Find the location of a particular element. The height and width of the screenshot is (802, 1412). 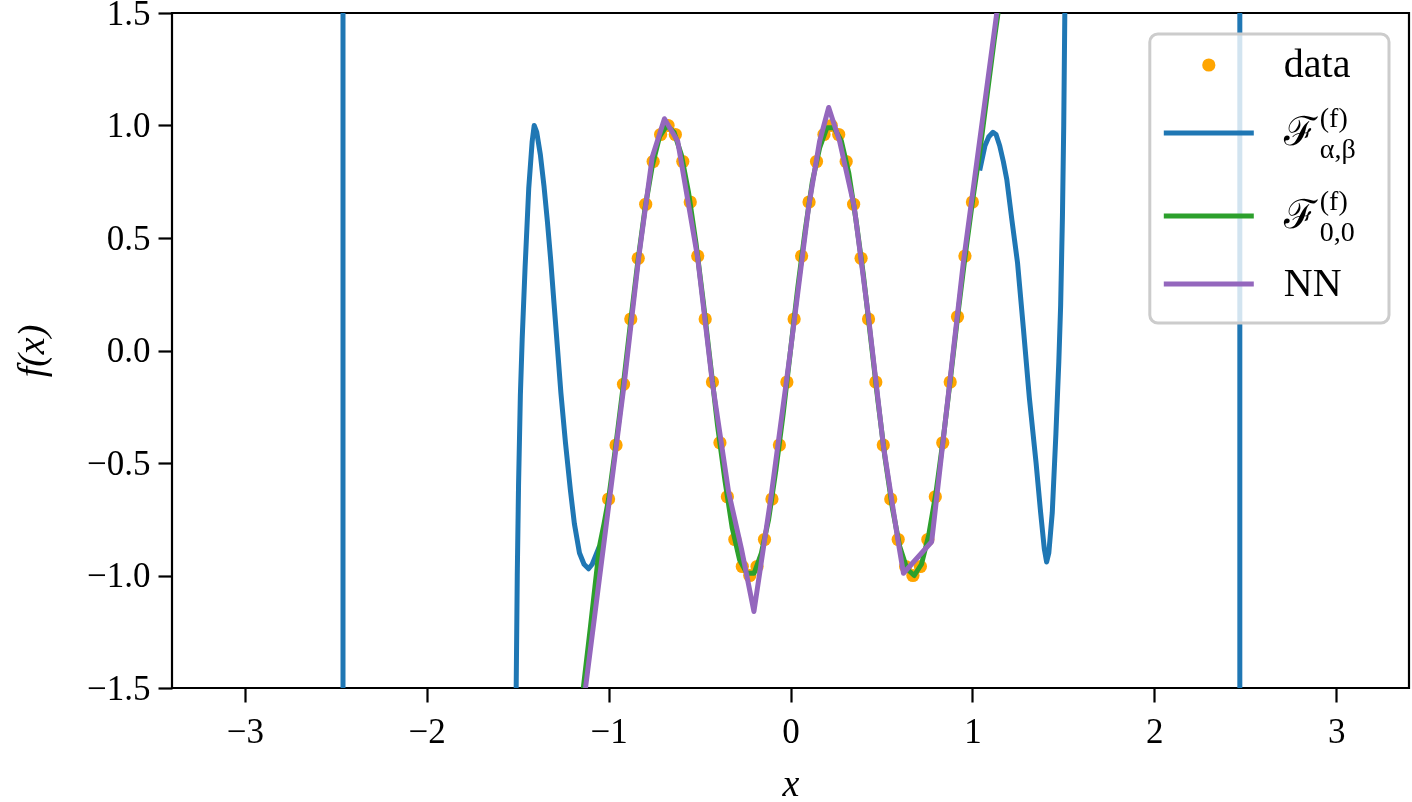

y-tick-label: 1.0 is located at coordinates (128, 125).